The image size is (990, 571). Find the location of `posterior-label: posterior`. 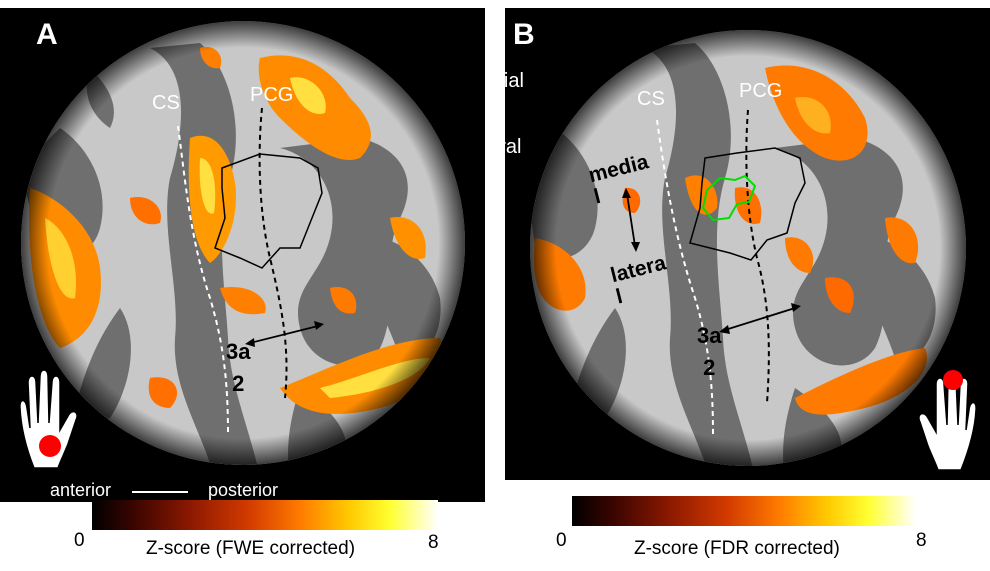

posterior-label: posterior is located at coordinates (243, 490).